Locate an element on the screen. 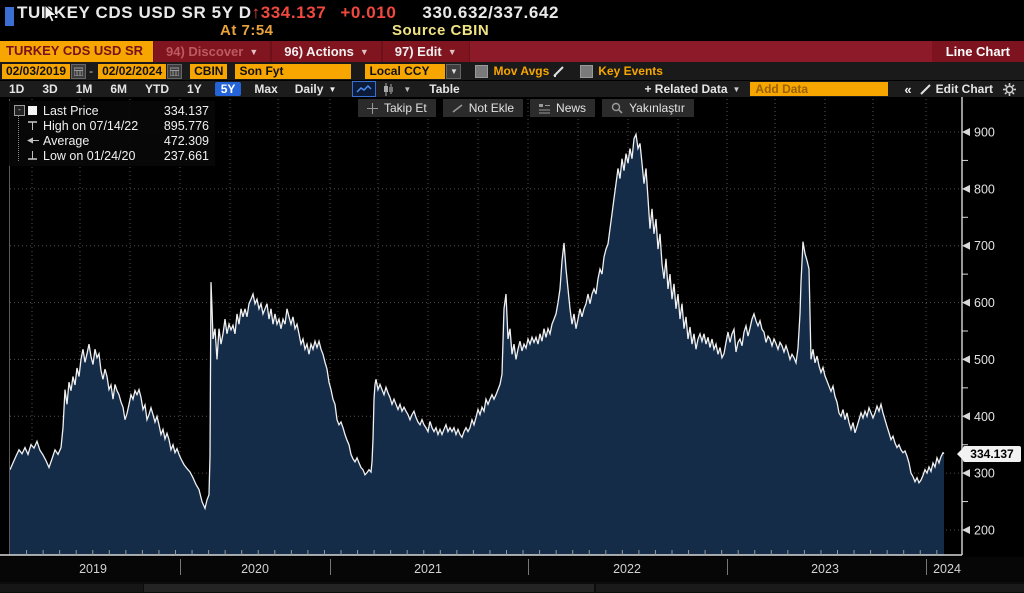 The height and width of the screenshot is (593, 1024). range-1y: 1Y is located at coordinates (194, 89).